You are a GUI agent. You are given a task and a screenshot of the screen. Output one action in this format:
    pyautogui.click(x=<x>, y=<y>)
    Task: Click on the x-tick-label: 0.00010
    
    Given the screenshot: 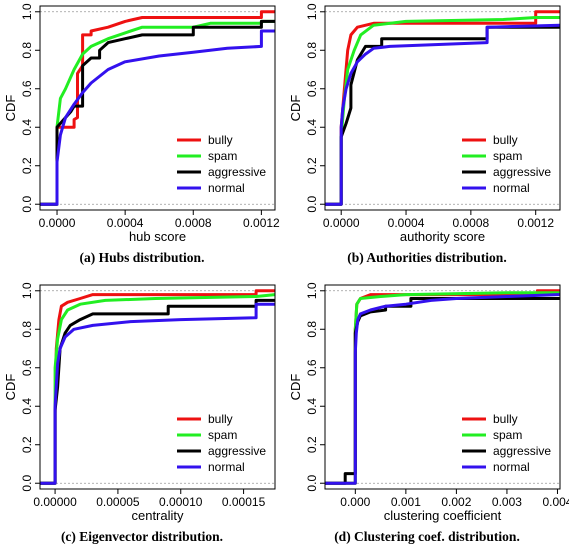 What is the action you would take?
    pyautogui.click(x=181, y=502)
    